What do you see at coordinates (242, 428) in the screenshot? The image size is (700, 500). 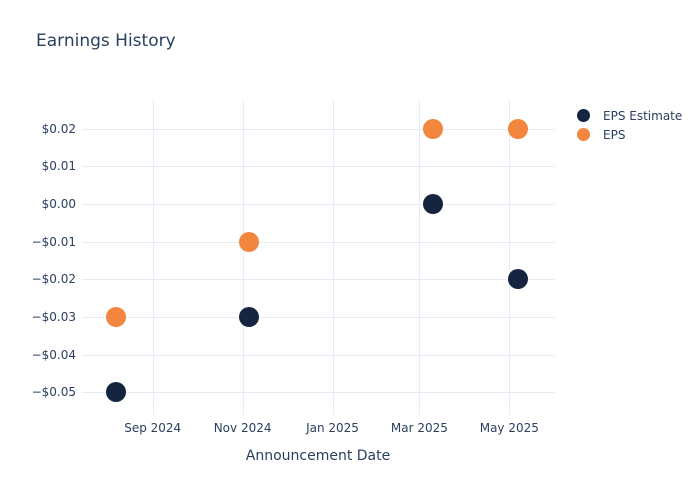 I see `x-tick-label: Nov 2024` at bounding box center [242, 428].